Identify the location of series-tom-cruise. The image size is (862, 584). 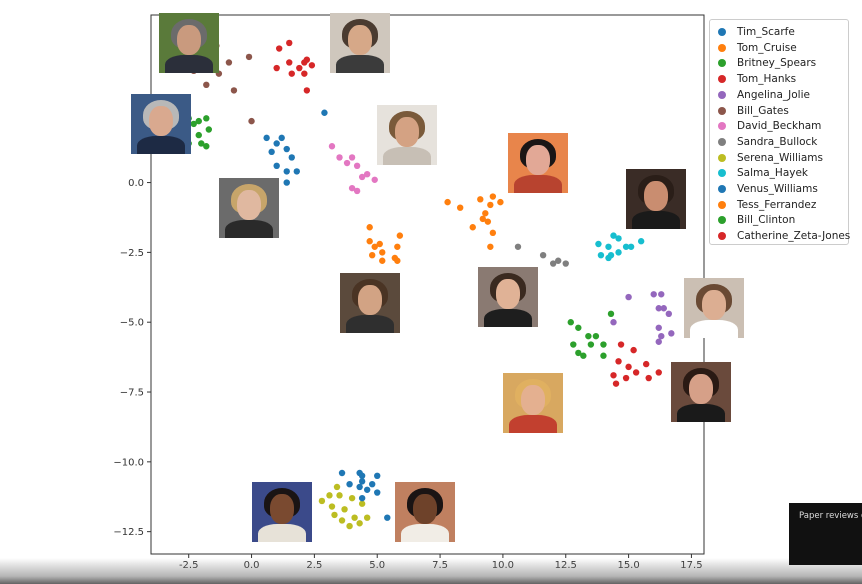
(385, 244).